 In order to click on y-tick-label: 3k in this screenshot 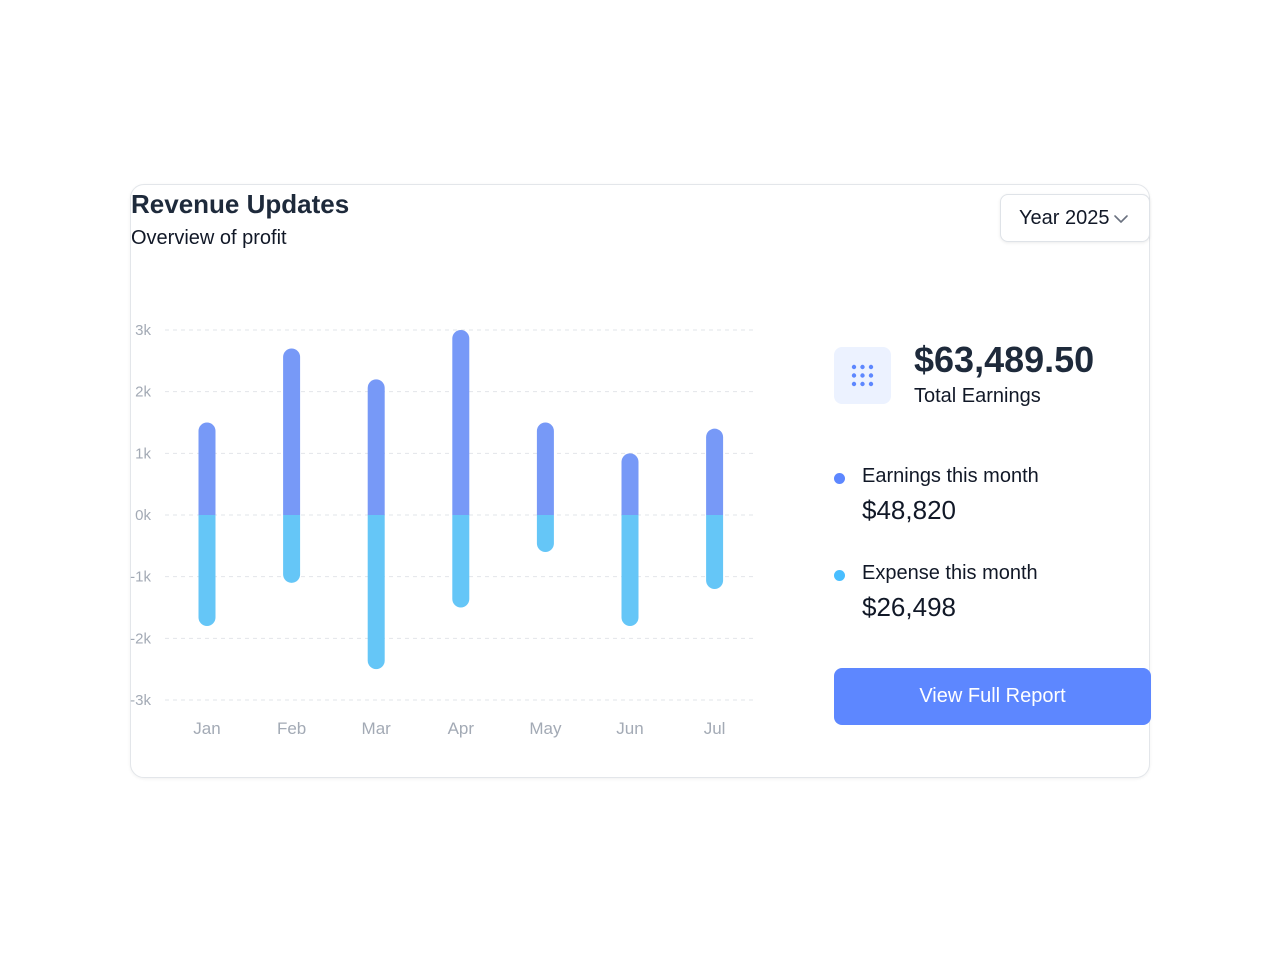, I will do `click(143, 330)`.